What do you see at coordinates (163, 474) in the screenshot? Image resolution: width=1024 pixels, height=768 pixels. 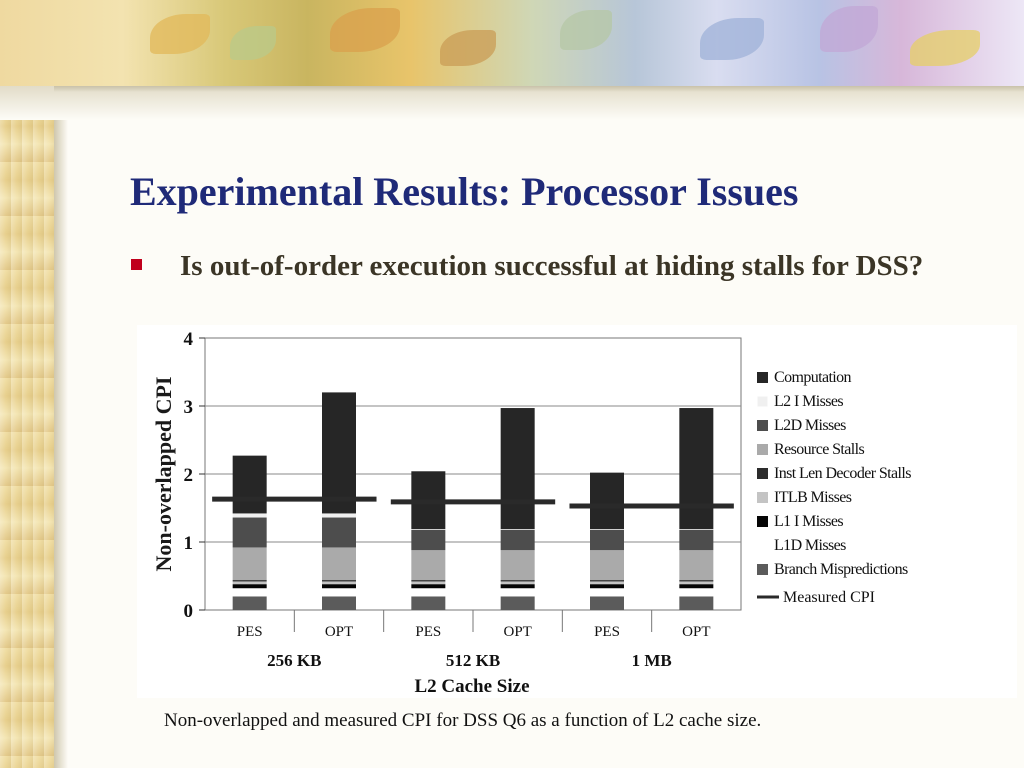 I see `y-axis-label: Non-overlapped CPI` at bounding box center [163, 474].